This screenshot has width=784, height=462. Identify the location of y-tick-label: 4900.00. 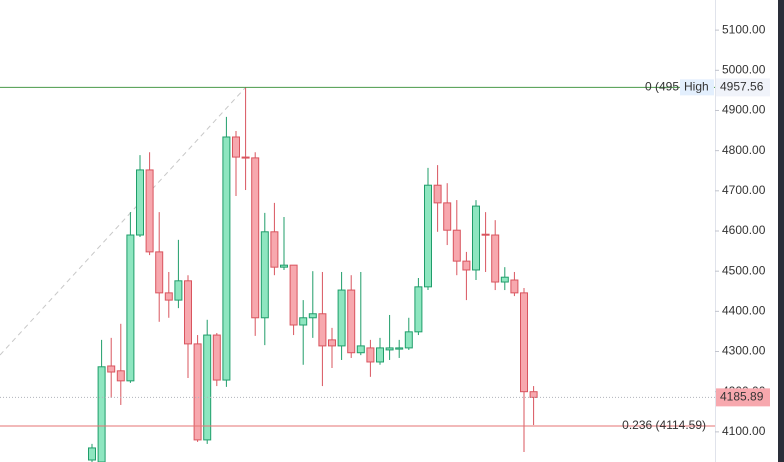
(744, 110).